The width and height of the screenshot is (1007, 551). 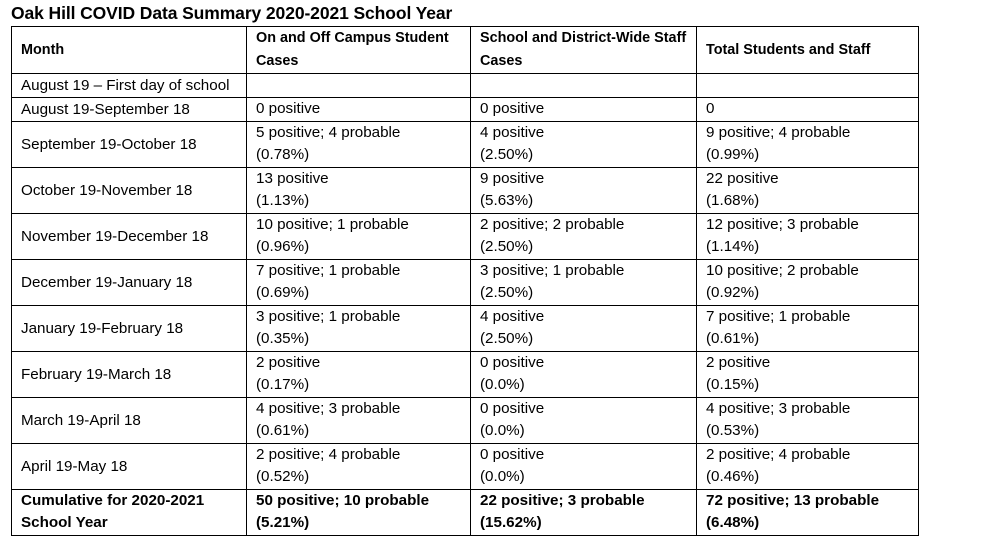 I want to click on first-day-total-cell, so click(x=807, y=85).